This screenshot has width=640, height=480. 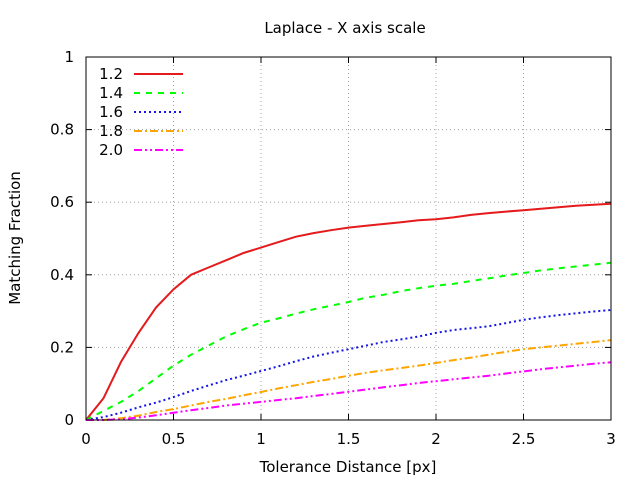 I want to click on x-tick-label: 3, so click(x=611, y=439).